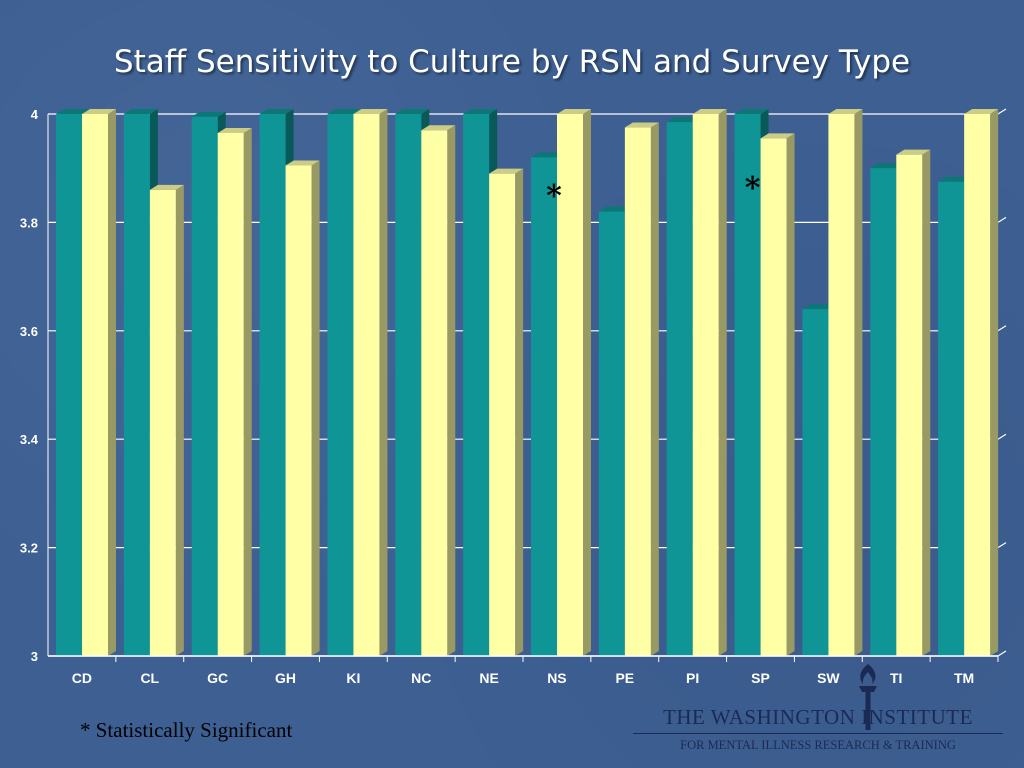 This screenshot has height=768, width=1024. I want to click on y-tick-label: 3.6, so click(29, 331).